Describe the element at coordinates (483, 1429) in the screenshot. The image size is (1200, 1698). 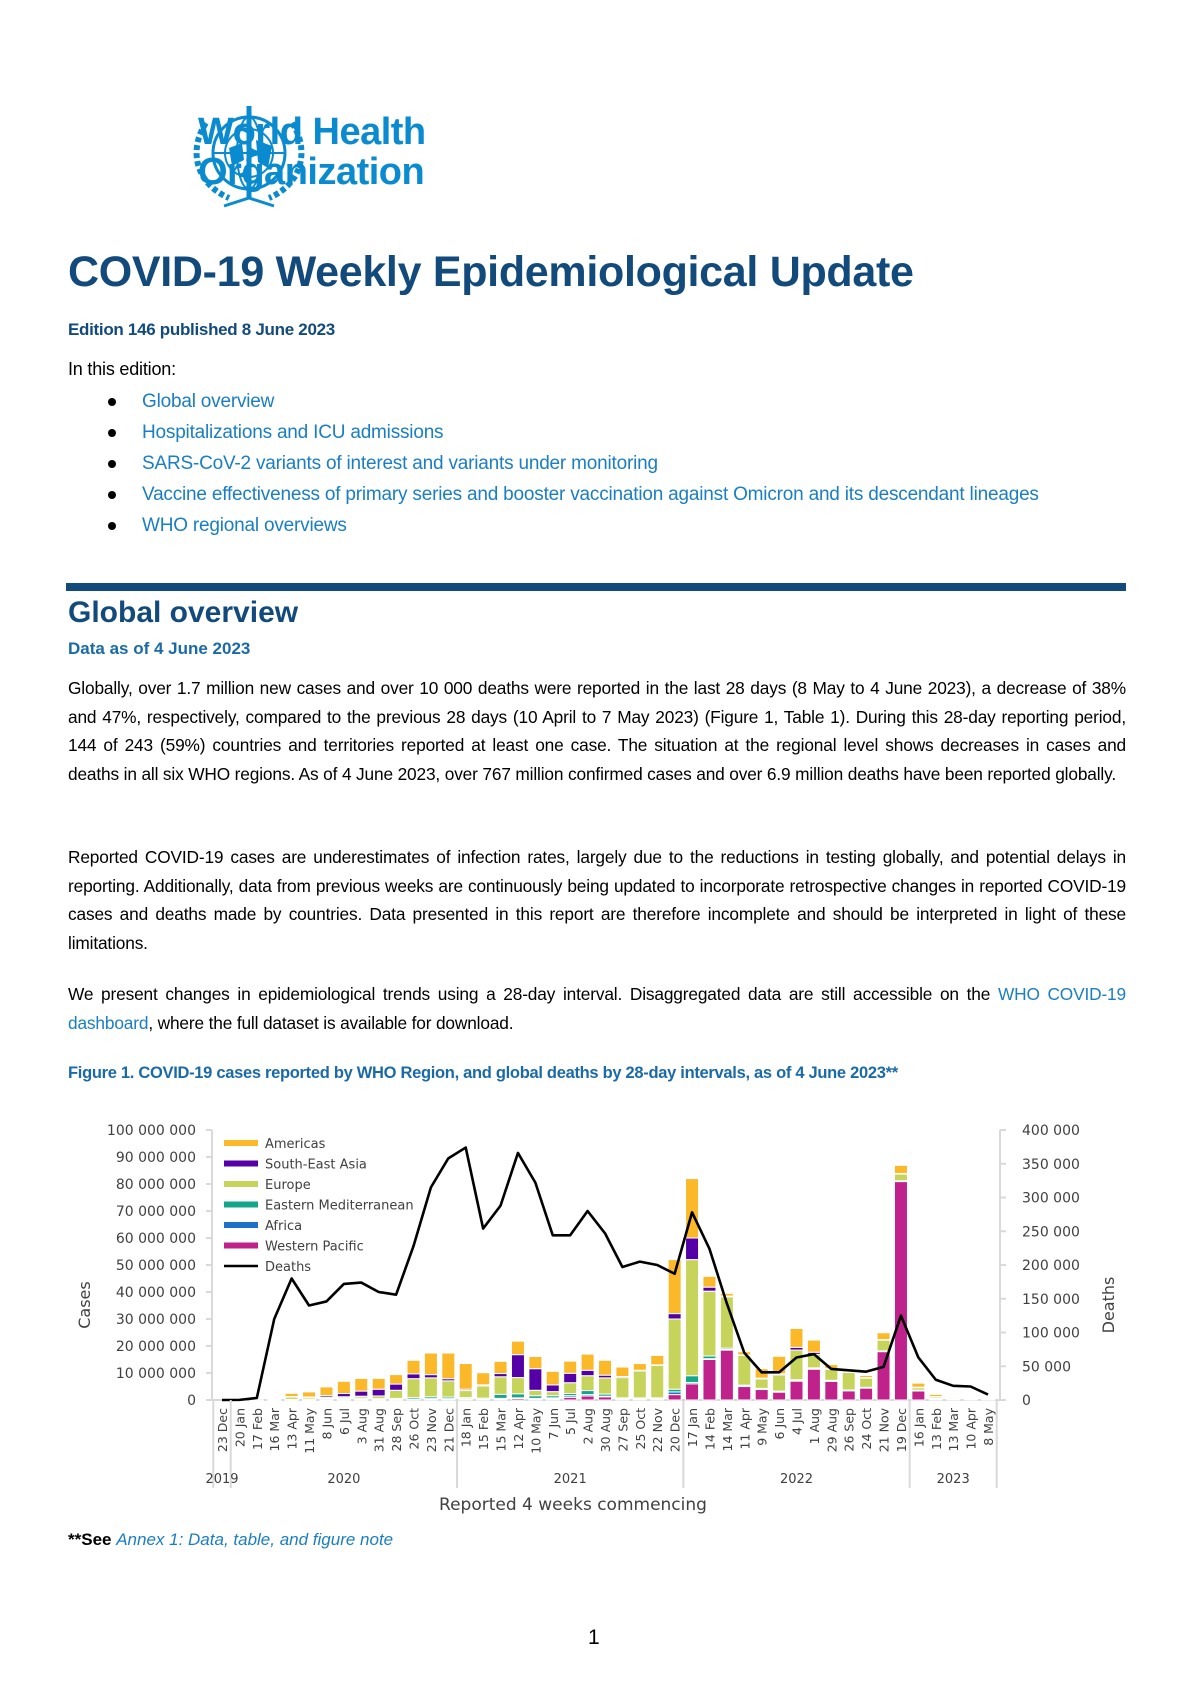
I see `x-tick-label: 15 Feb` at that location.